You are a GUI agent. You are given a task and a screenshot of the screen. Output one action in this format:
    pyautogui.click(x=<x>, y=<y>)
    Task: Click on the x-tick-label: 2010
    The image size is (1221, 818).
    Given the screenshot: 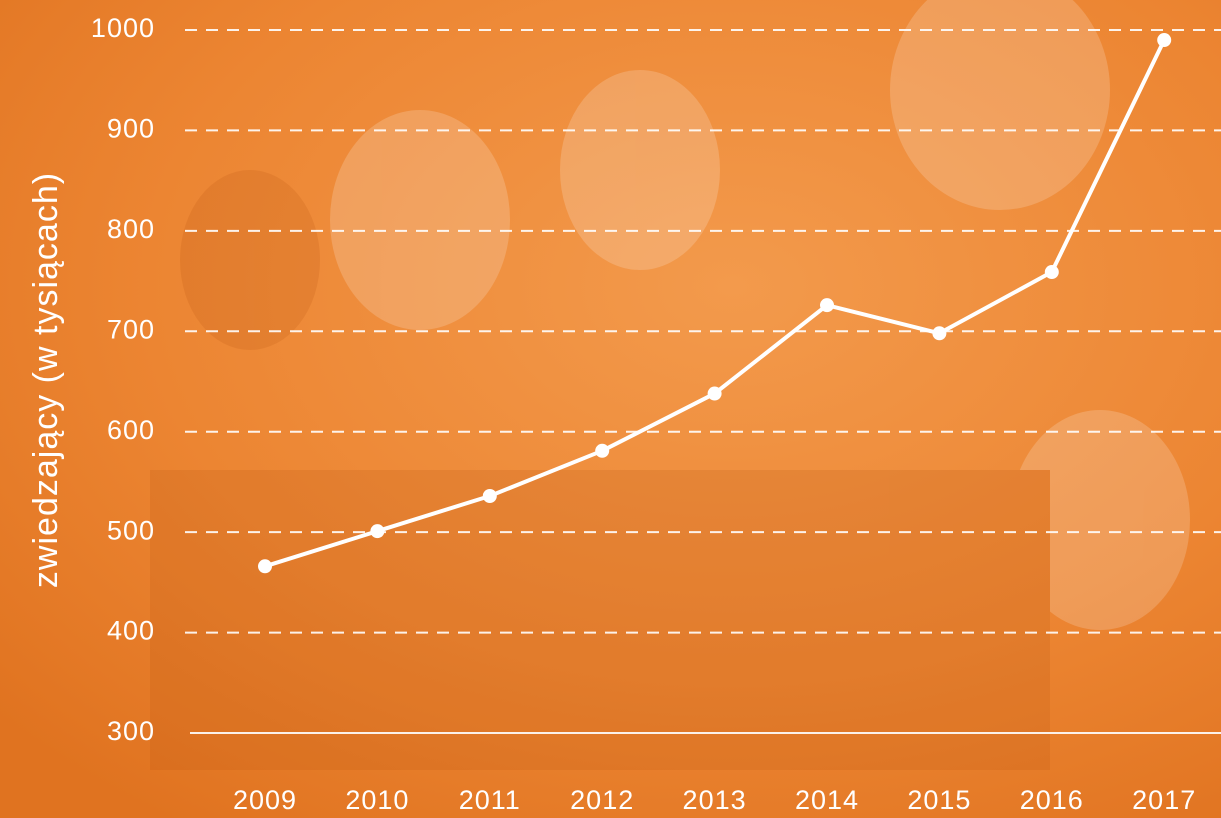 What is the action you would take?
    pyautogui.click(x=377, y=800)
    